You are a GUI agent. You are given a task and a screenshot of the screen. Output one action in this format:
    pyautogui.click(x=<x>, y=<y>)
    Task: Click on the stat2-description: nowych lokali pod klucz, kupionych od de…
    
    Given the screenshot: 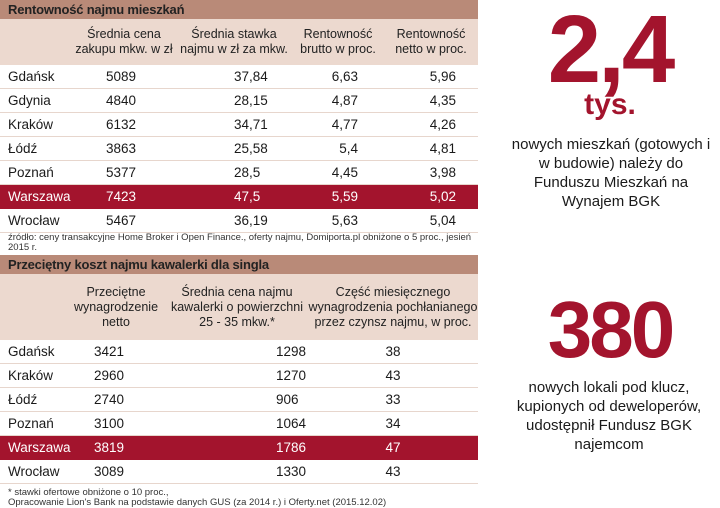 What is the action you would take?
    pyautogui.click(x=609, y=416)
    